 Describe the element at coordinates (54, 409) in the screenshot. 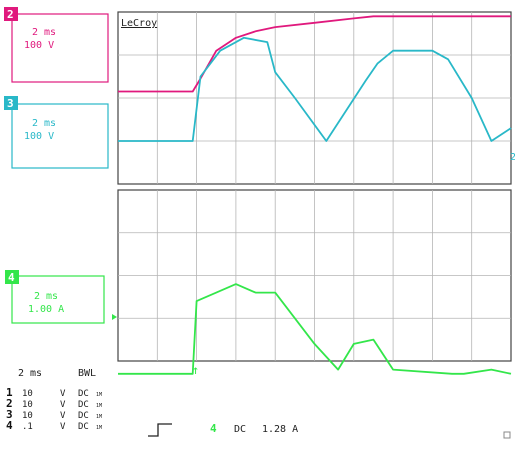

I see `status-channel-rows: 1 10 V DC 1M 2 10 V DC 1M 3 10 V DC 1M 4 .1 V DC 1M` at that location.